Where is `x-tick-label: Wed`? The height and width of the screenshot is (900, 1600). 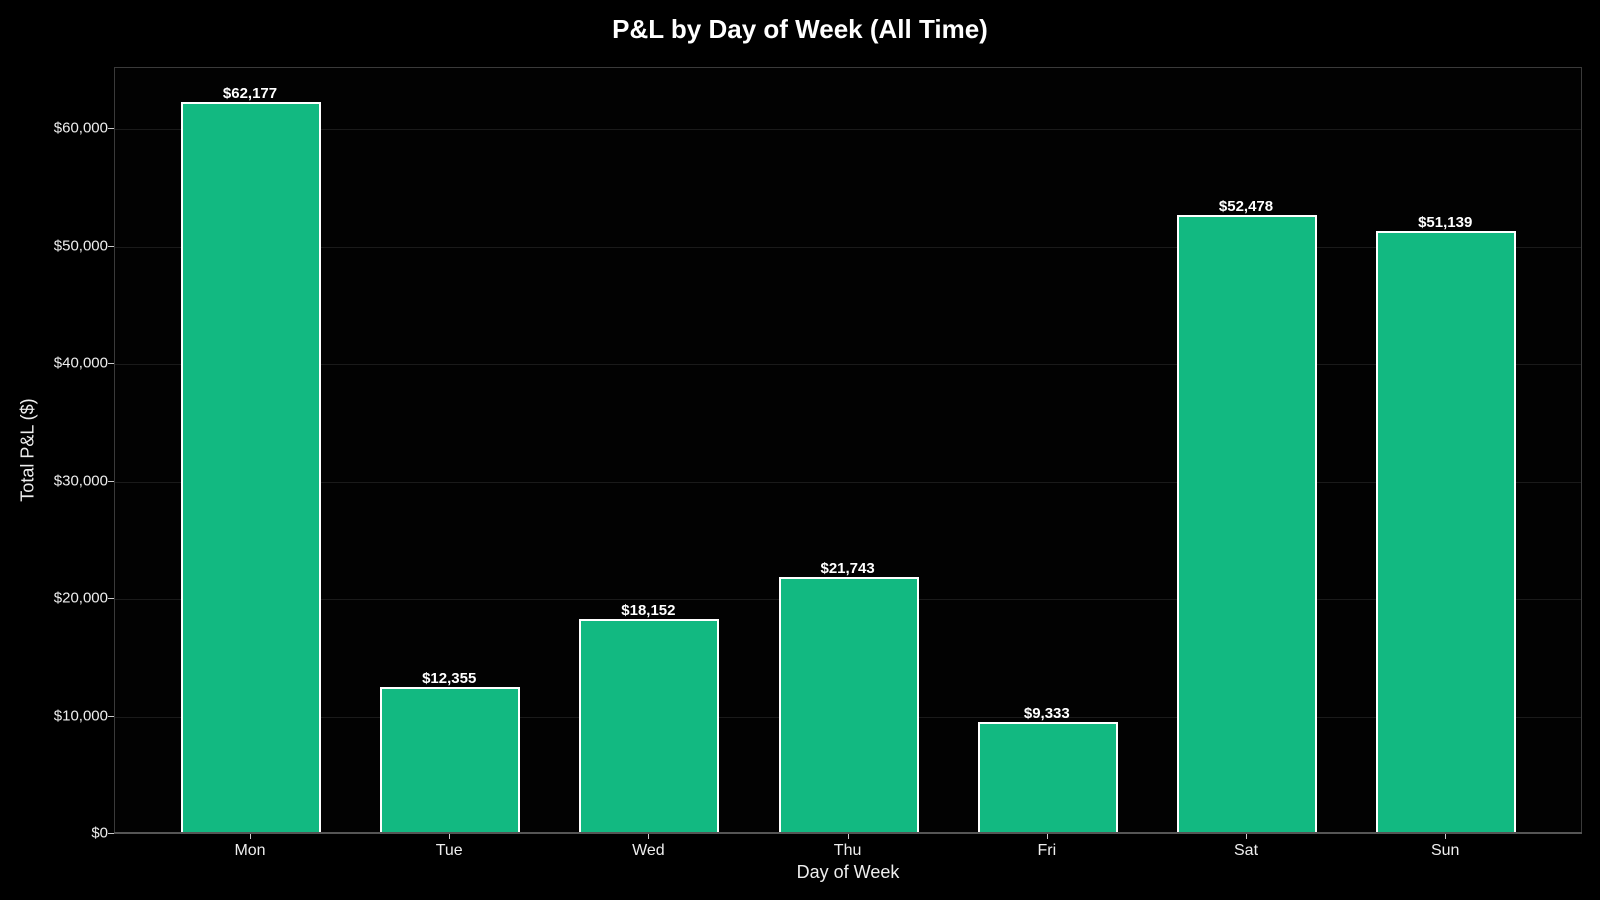 x-tick-label: Wed is located at coordinates (648, 850).